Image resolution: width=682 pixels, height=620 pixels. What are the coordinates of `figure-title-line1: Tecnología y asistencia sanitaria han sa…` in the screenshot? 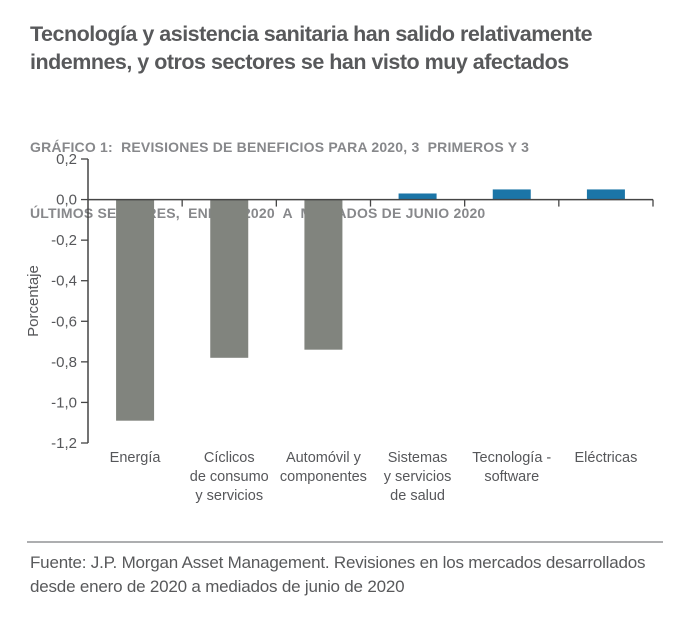 It's located at (311, 34).